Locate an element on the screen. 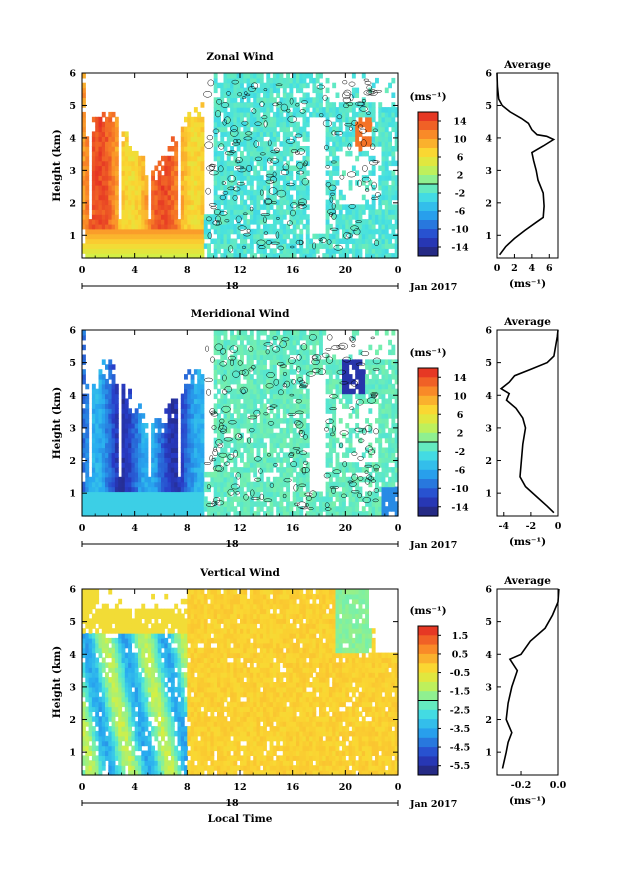 The image size is (618, 873). heatmap-cells is located at coordinates (240, 423).